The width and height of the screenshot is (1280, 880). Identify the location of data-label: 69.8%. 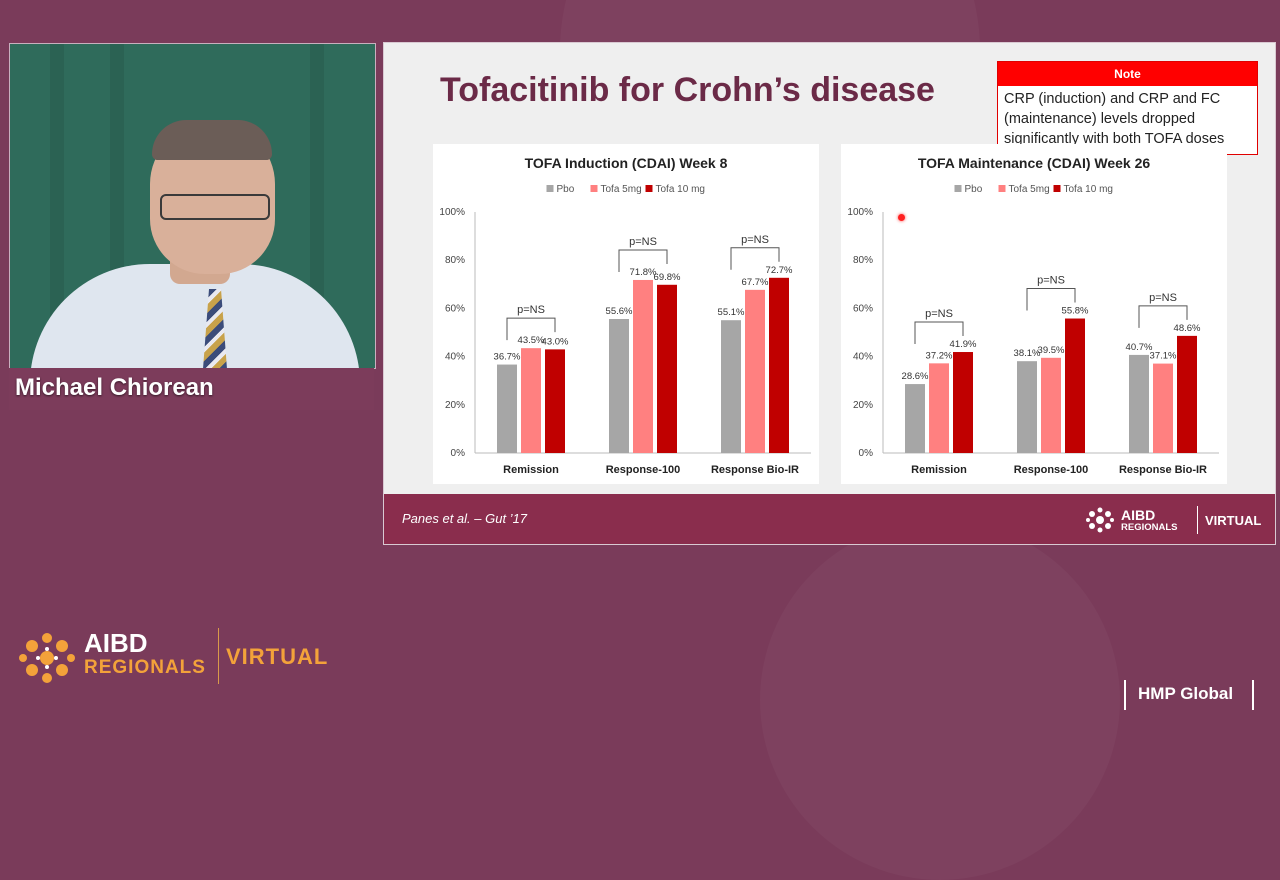
(667, 277).